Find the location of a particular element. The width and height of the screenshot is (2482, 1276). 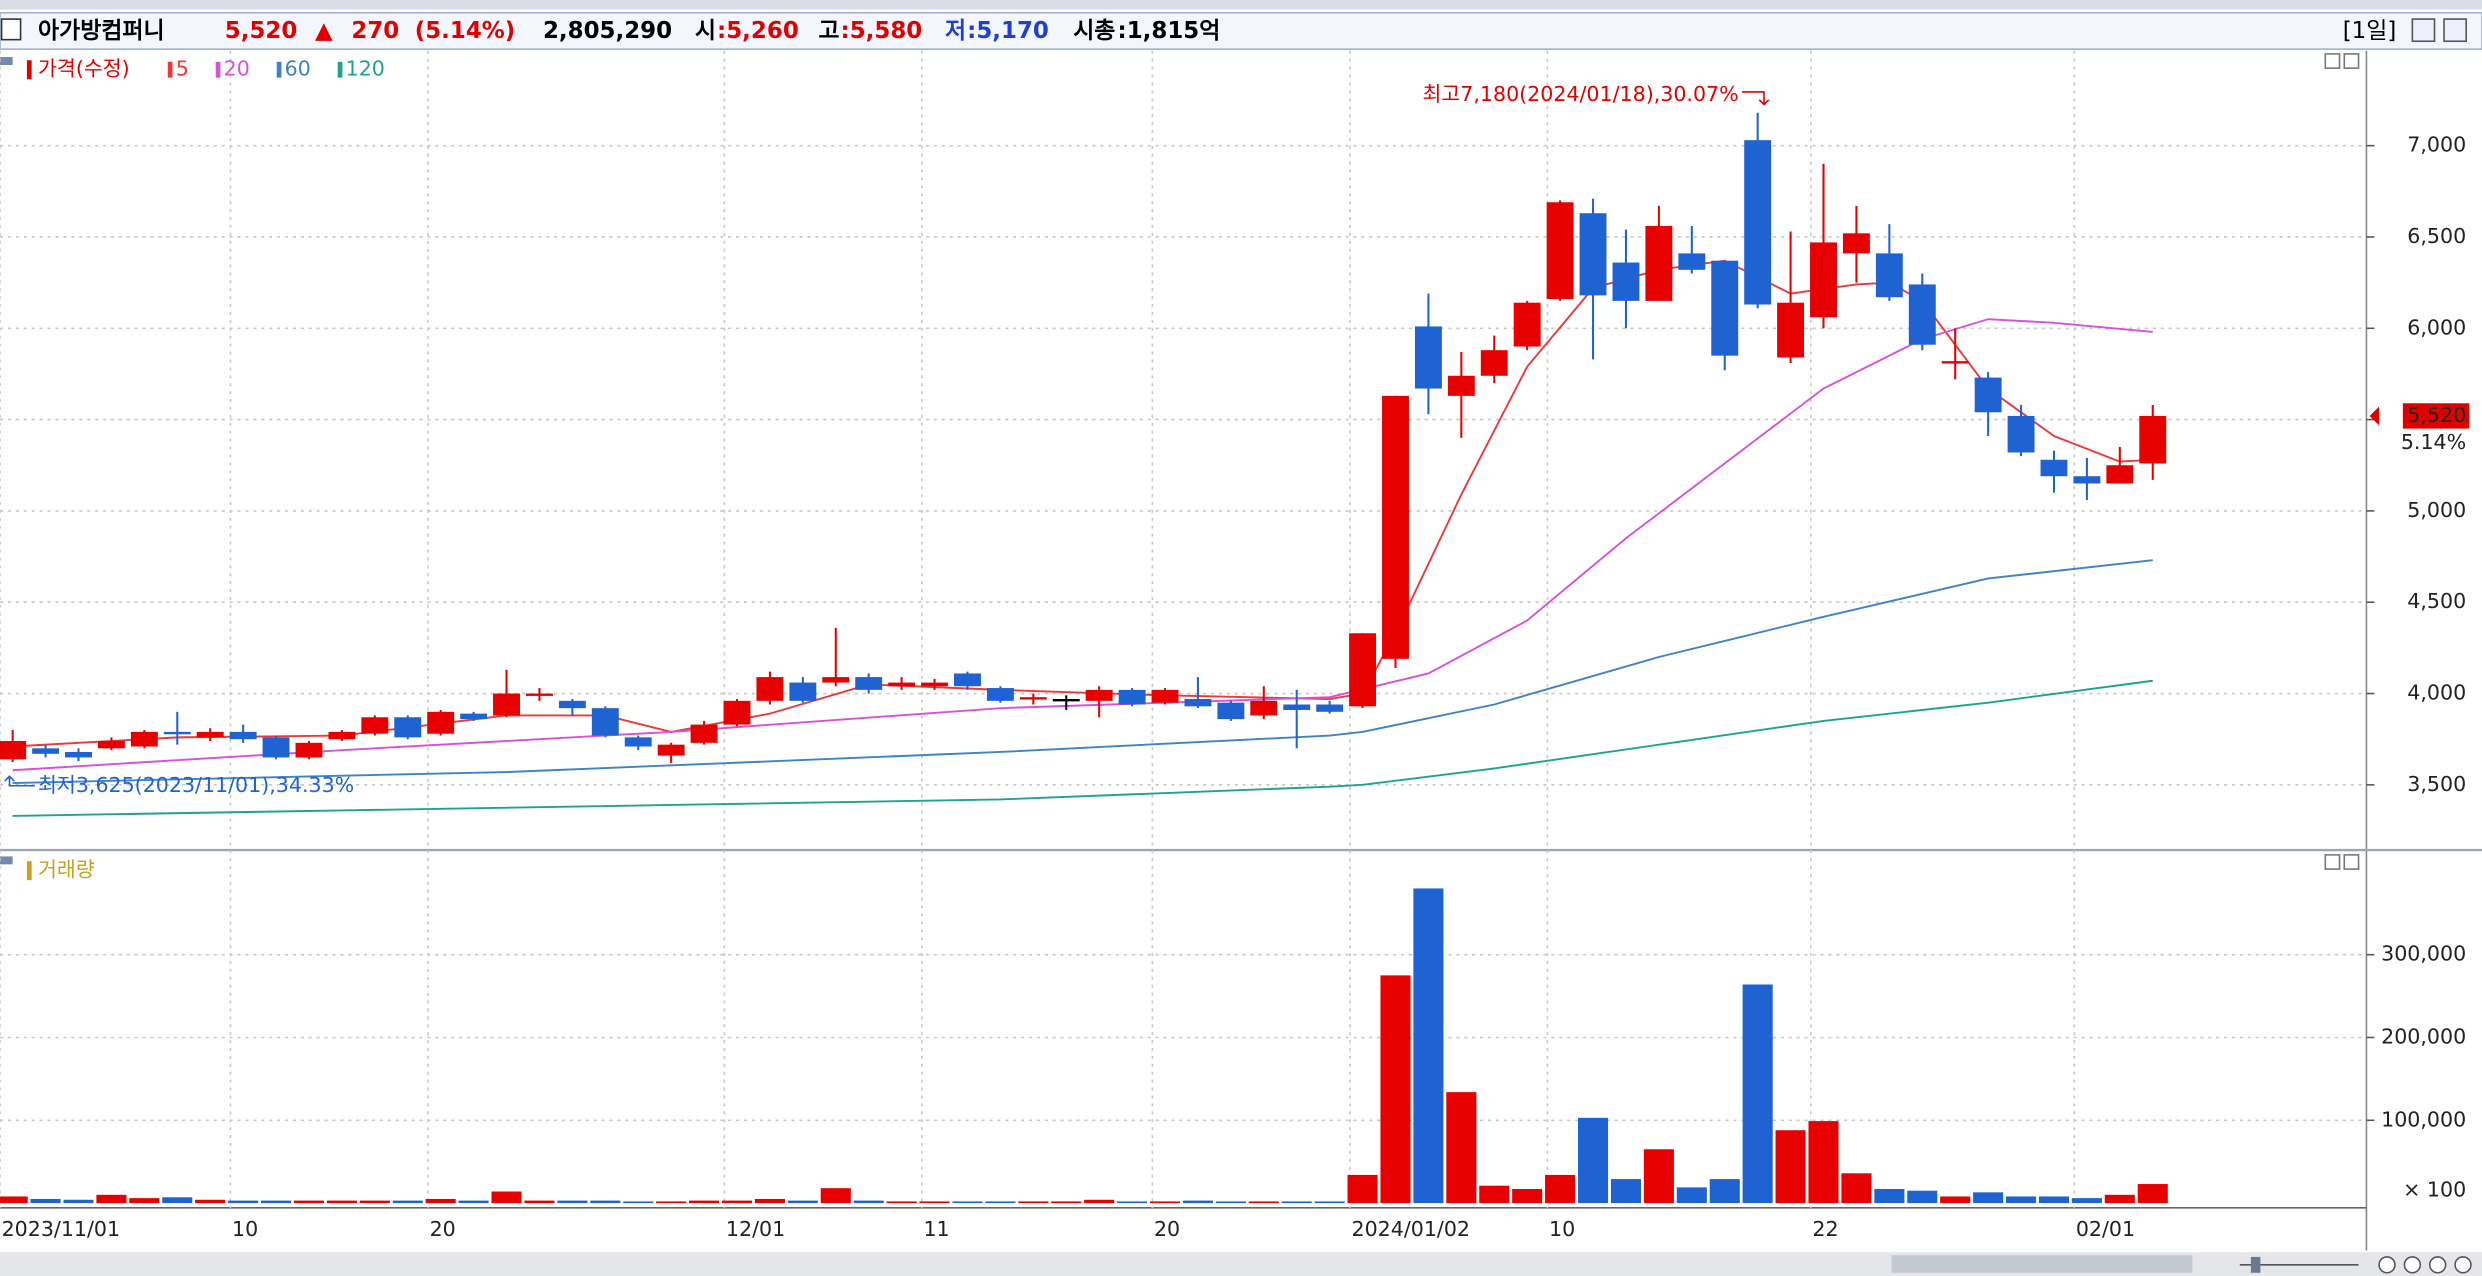

close-button is located at coordinates (2455, 30).